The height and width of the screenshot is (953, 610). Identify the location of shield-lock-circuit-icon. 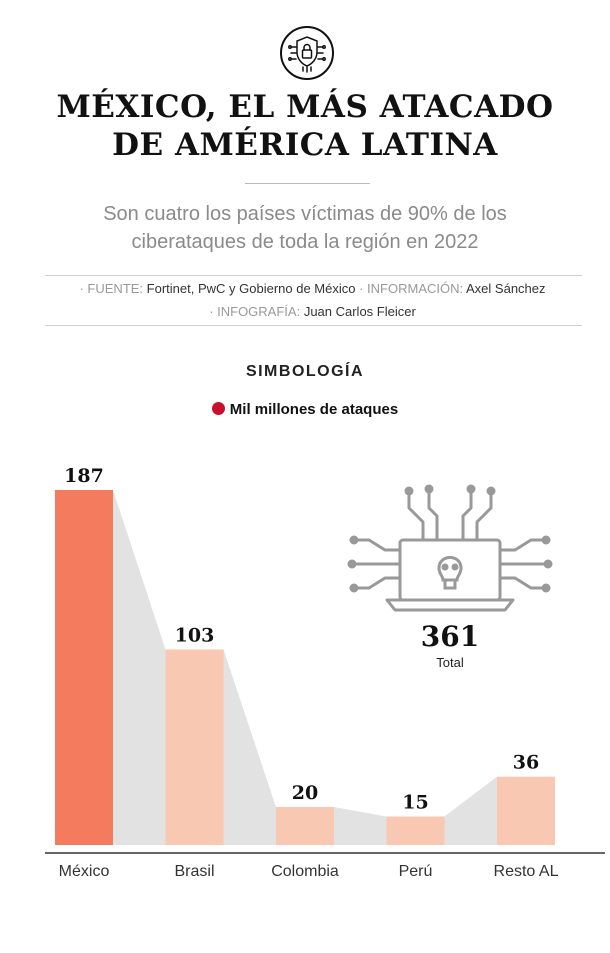
(307, 53).